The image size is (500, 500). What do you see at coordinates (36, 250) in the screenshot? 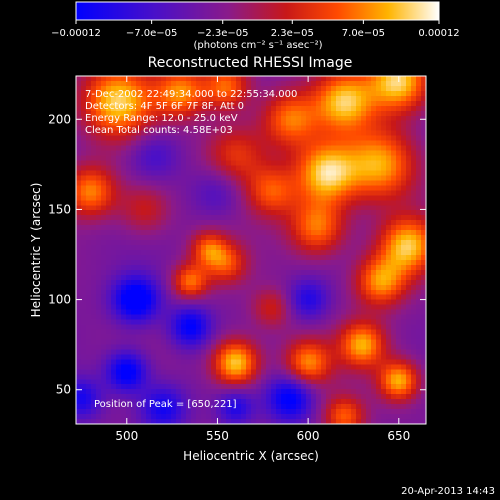
I see `y-axis-label: Heliocentric Y (arcsec)` at bounding box center [36, 250].